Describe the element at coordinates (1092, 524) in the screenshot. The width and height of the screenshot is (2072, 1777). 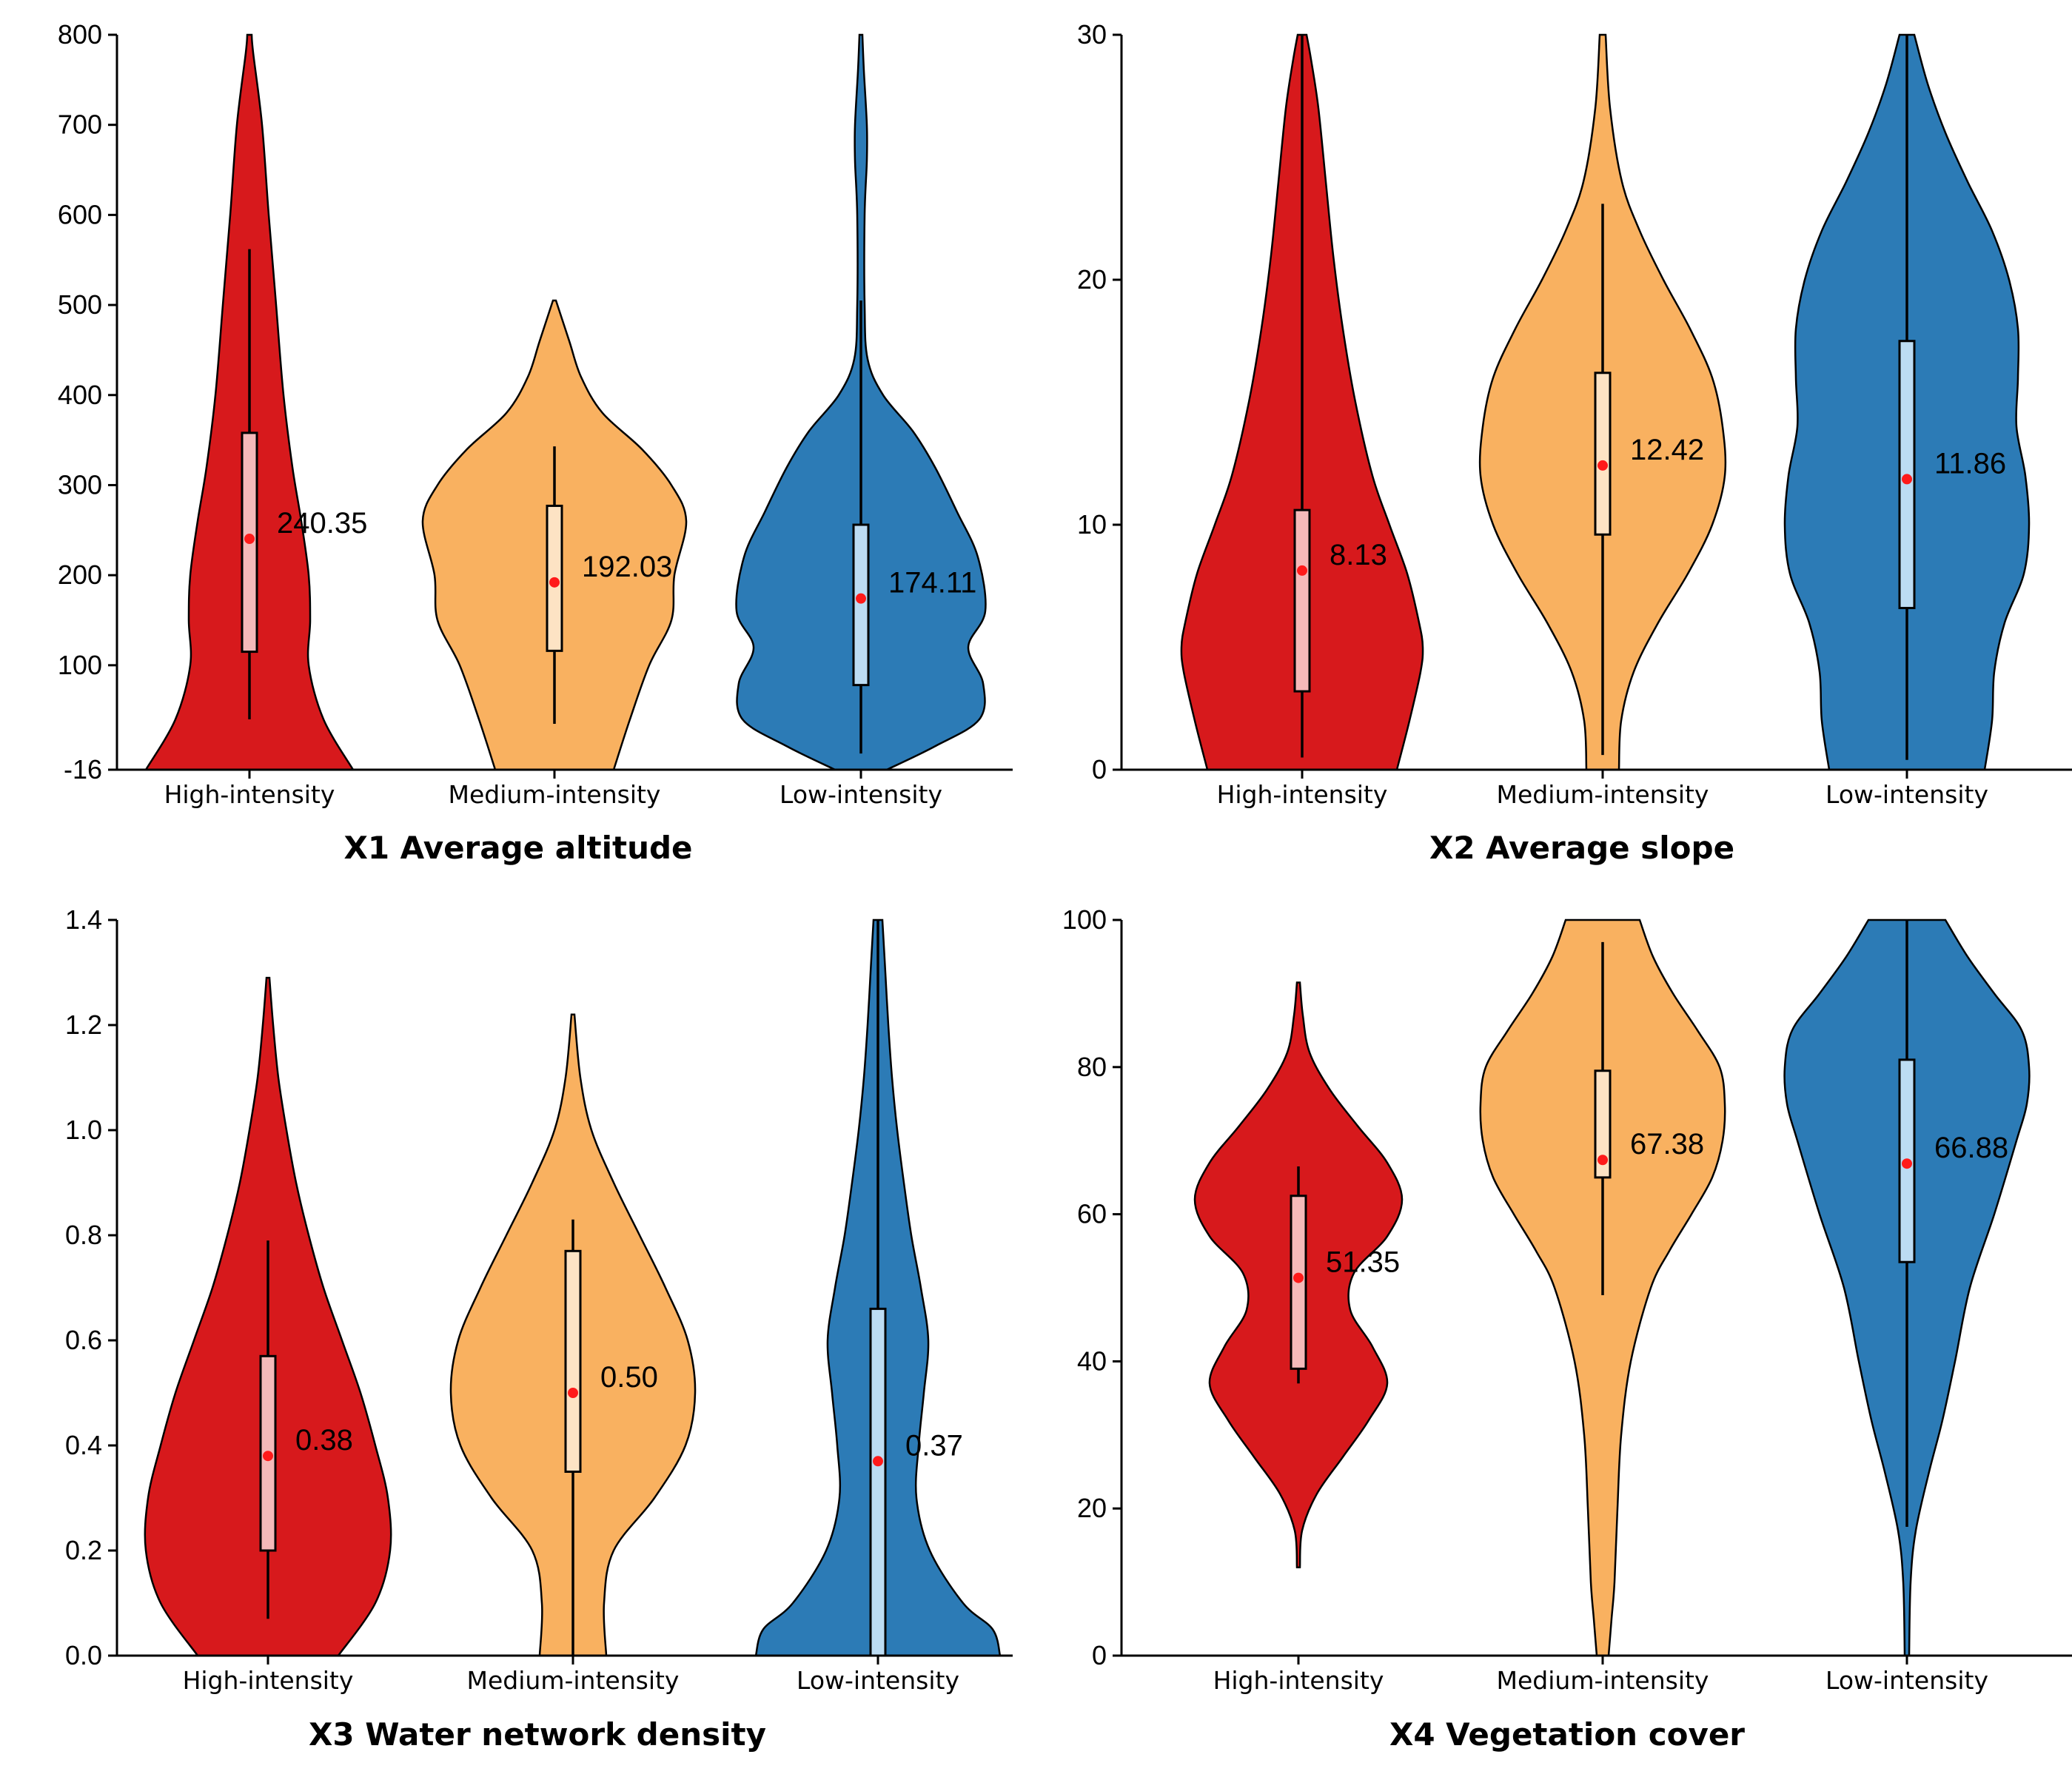
I see `y-tick-label: 10` at that location.